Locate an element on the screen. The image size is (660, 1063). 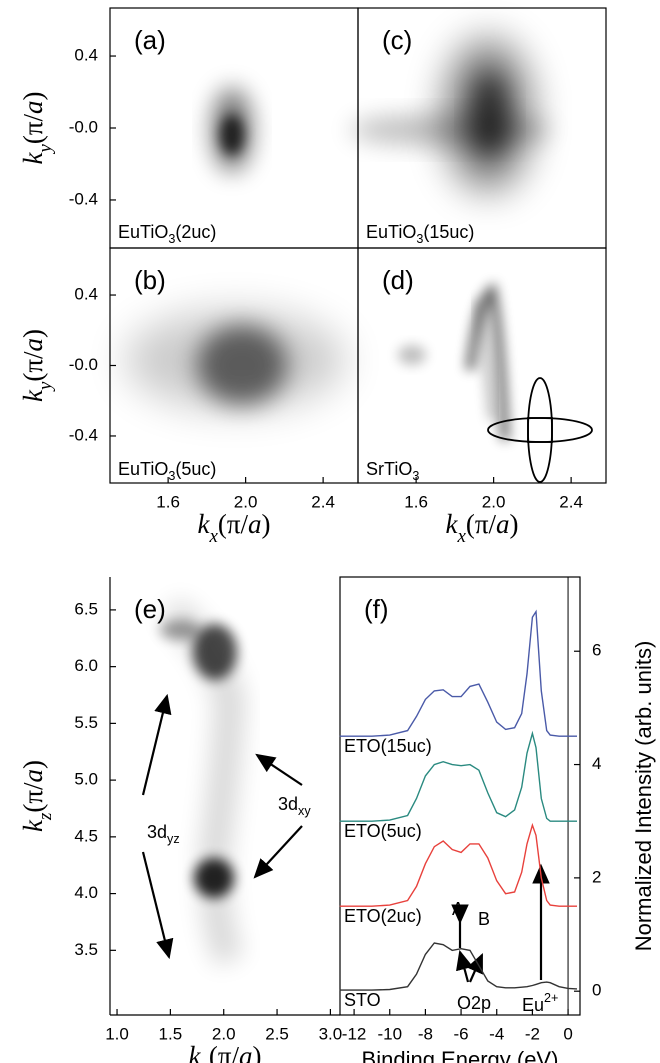
y-tick-label: 6.0 is located at coordinates (86, 665).